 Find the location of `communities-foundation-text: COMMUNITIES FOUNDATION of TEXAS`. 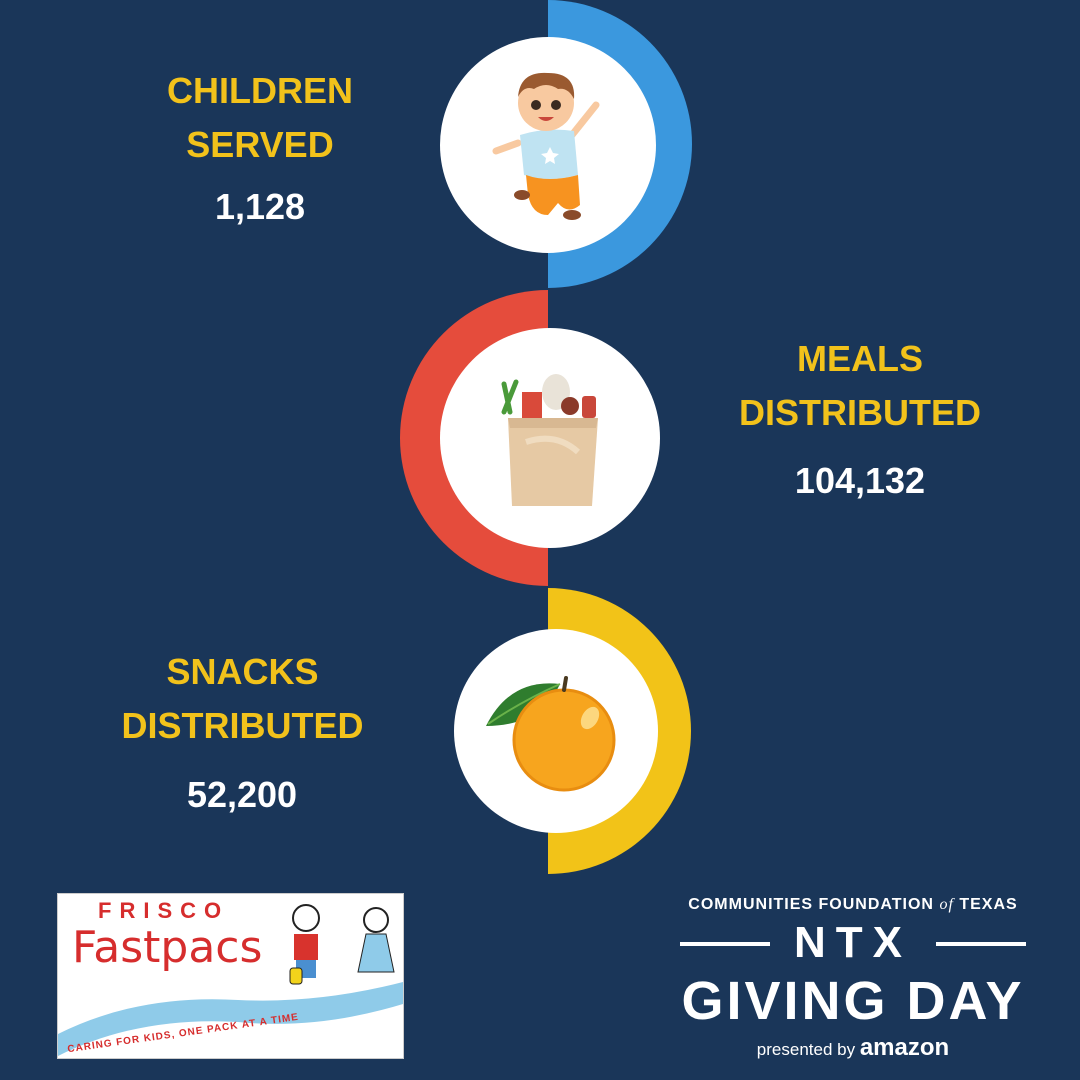

communities-foundation-text: COMMUNITIES FOUNDATION of TEXAS is located at coordinates (853, 904).